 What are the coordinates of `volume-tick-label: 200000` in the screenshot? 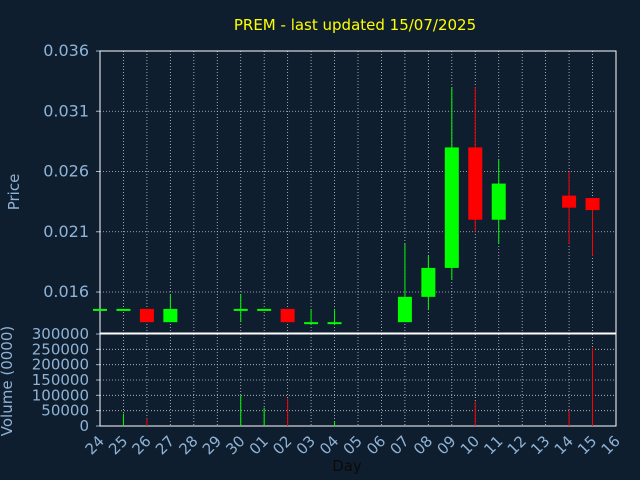 It's located at (60, 365).